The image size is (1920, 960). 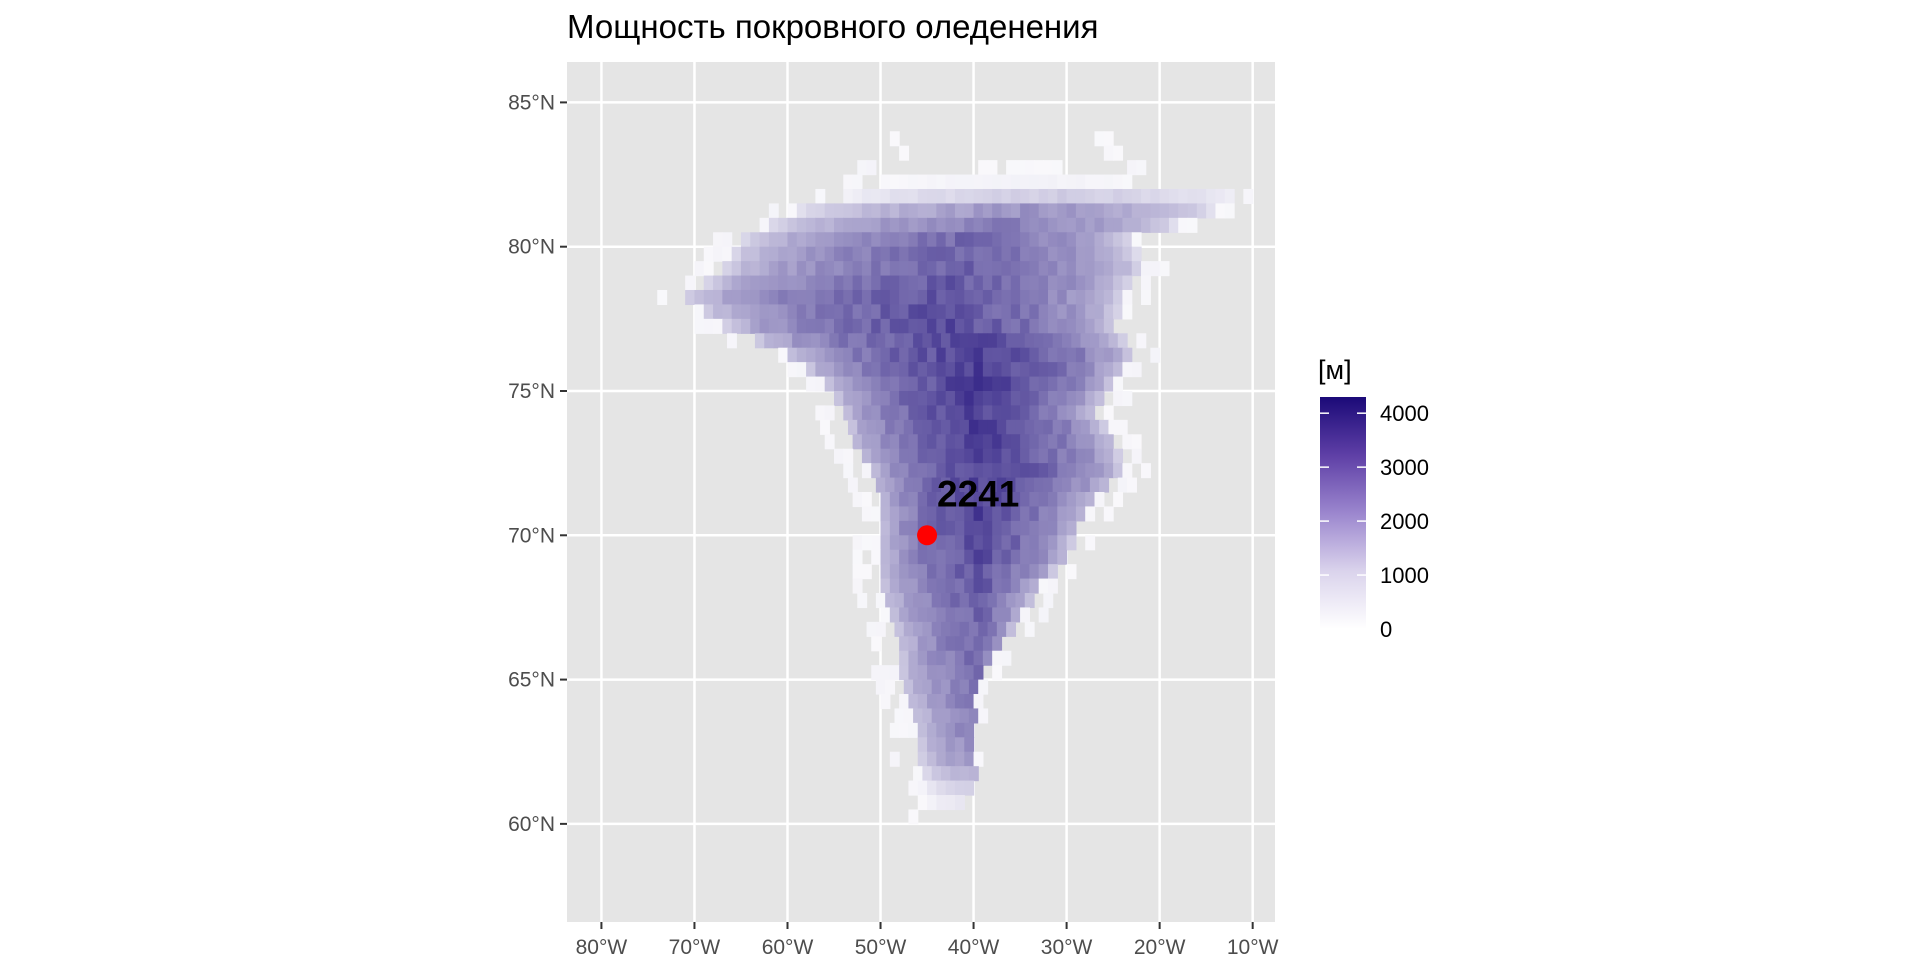 I want to click on annotation-layer: 2241, so click(x=968, y=509).